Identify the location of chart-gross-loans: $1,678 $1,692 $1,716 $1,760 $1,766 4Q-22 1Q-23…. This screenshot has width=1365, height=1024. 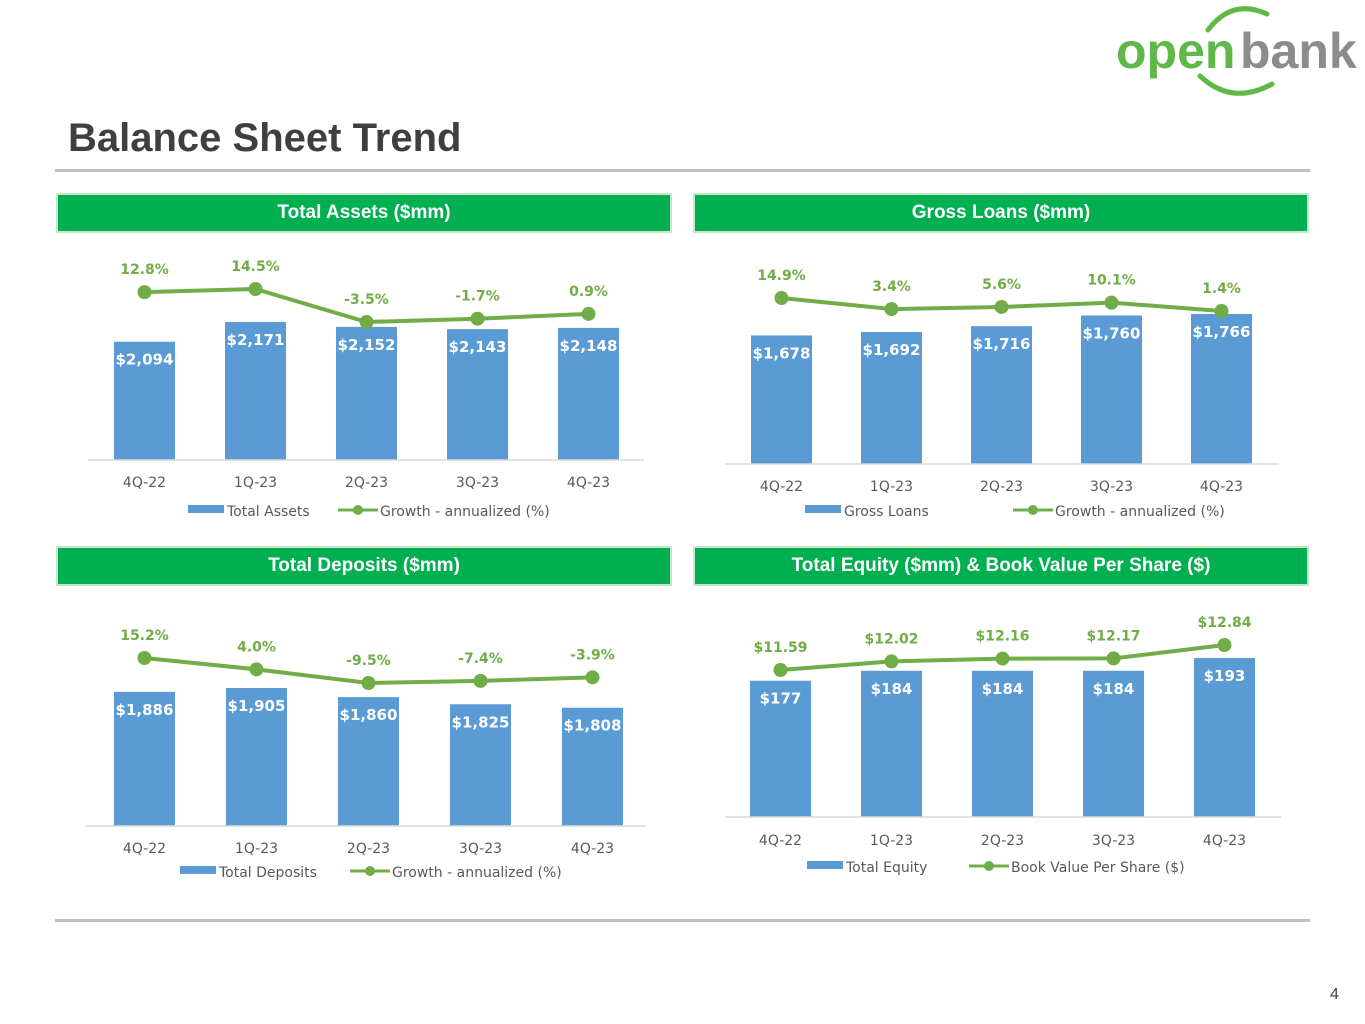
(1002, 394).